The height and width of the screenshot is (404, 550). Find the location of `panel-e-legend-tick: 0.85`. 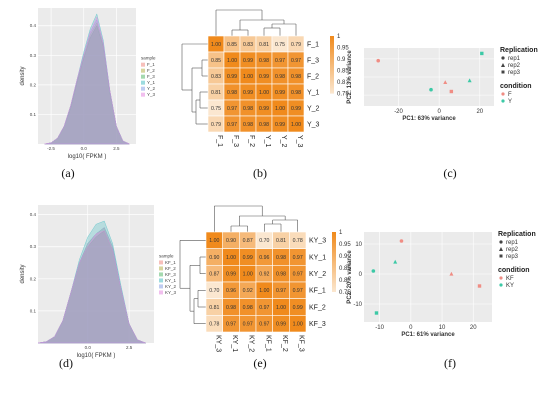

panel-e-legend-tick: 0.85 is located at coordinates (345, 269).